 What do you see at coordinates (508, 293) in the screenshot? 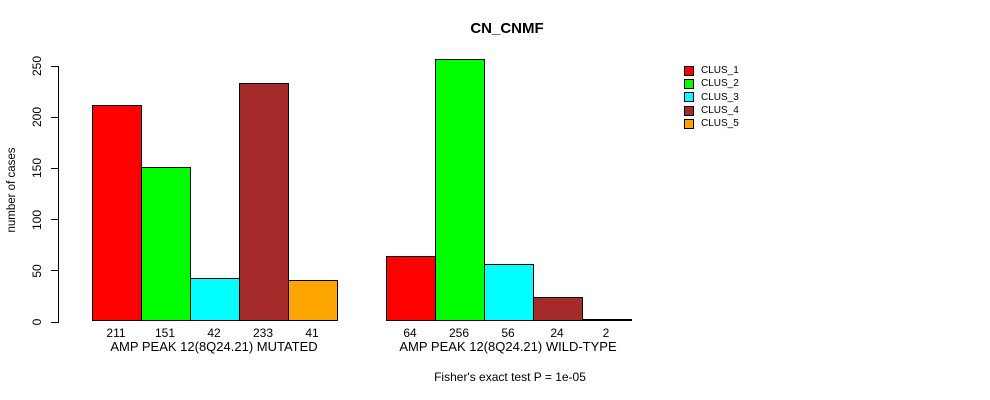
I see `bar-clus_3-group2` at bounding box center [508, 293].